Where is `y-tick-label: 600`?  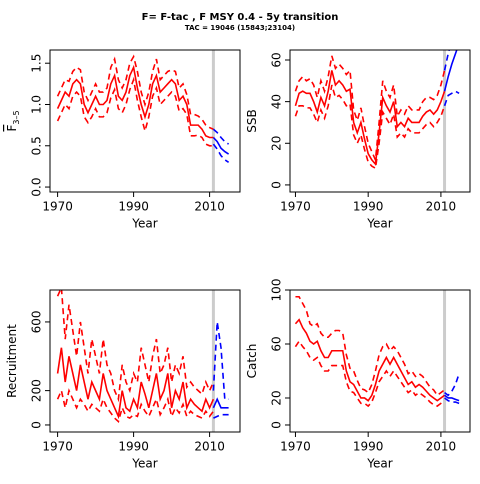 y-tick-label: 600 is located at coordinates (37, 321).